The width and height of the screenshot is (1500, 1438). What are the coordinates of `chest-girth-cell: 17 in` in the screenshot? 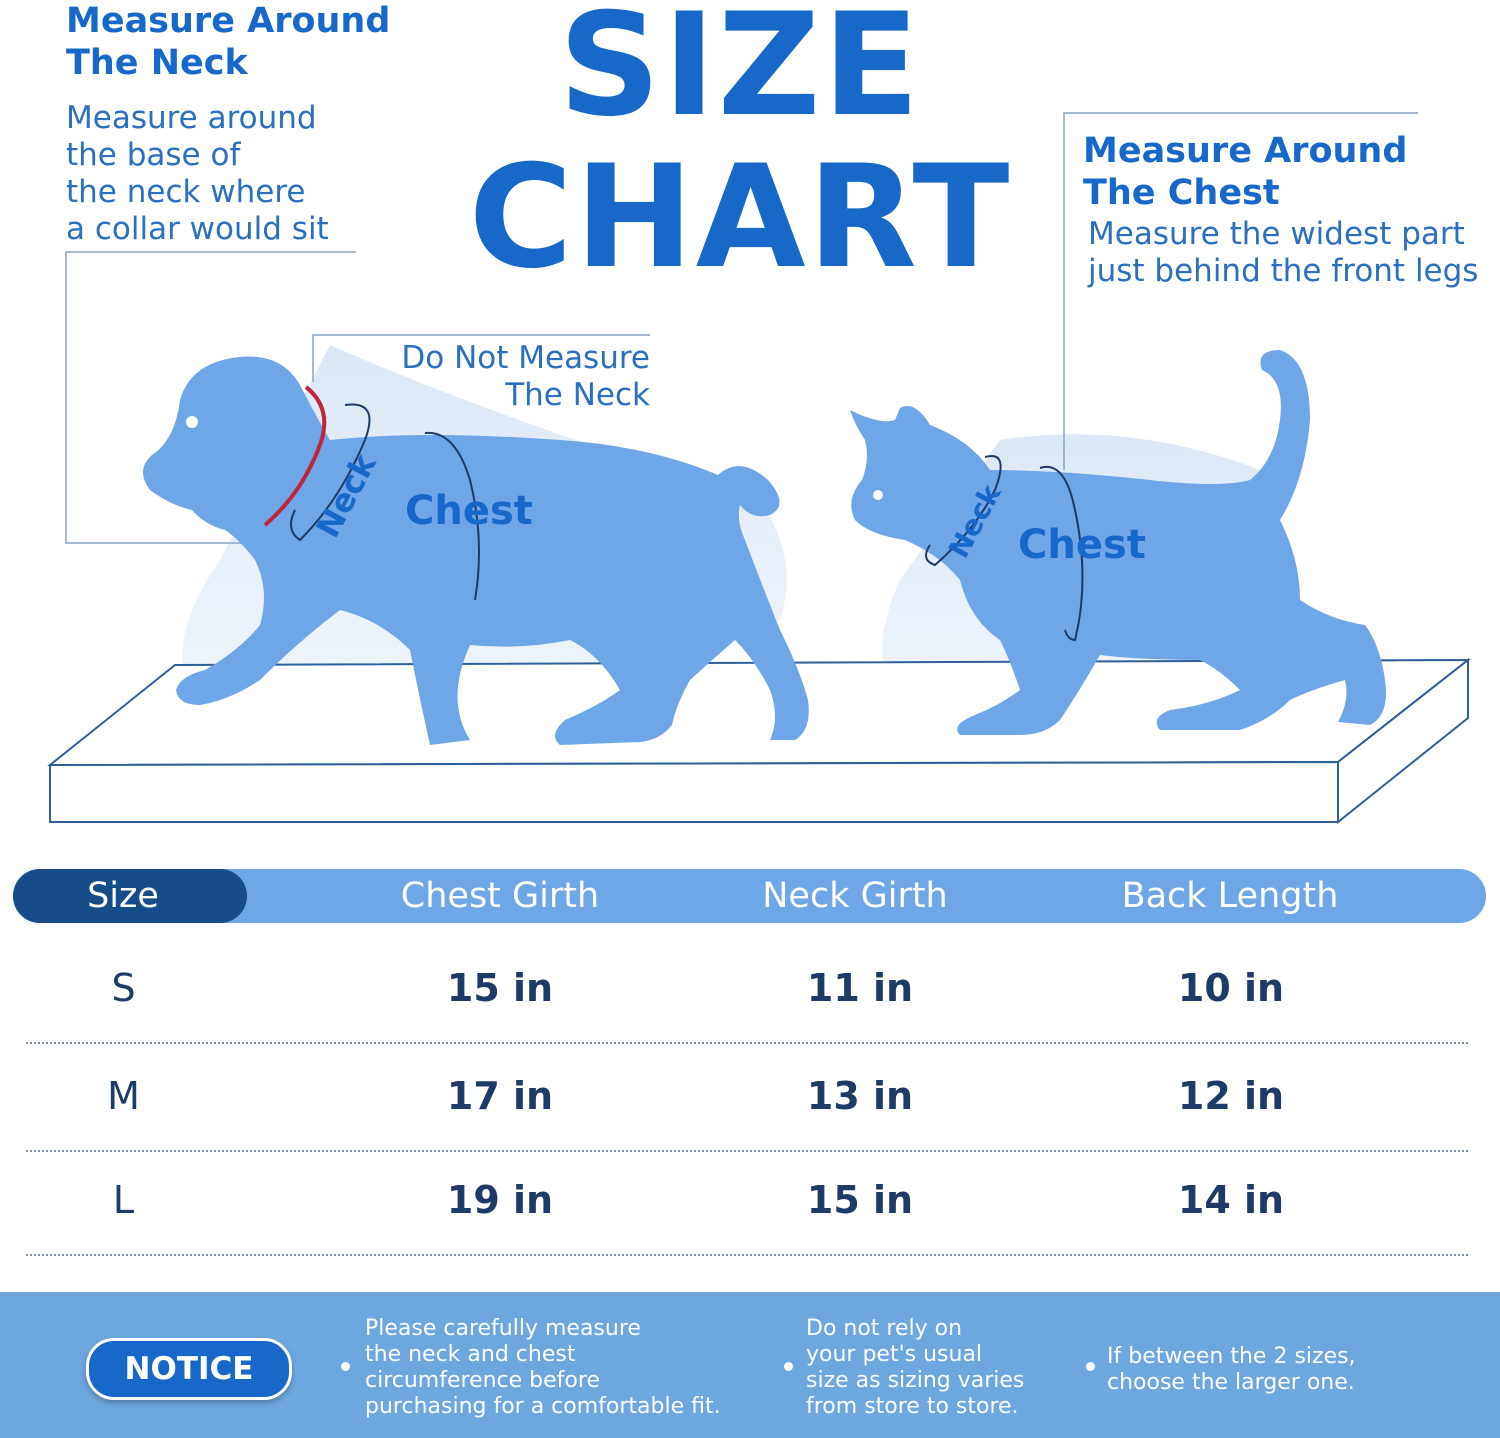 It's located at (500, 1096).